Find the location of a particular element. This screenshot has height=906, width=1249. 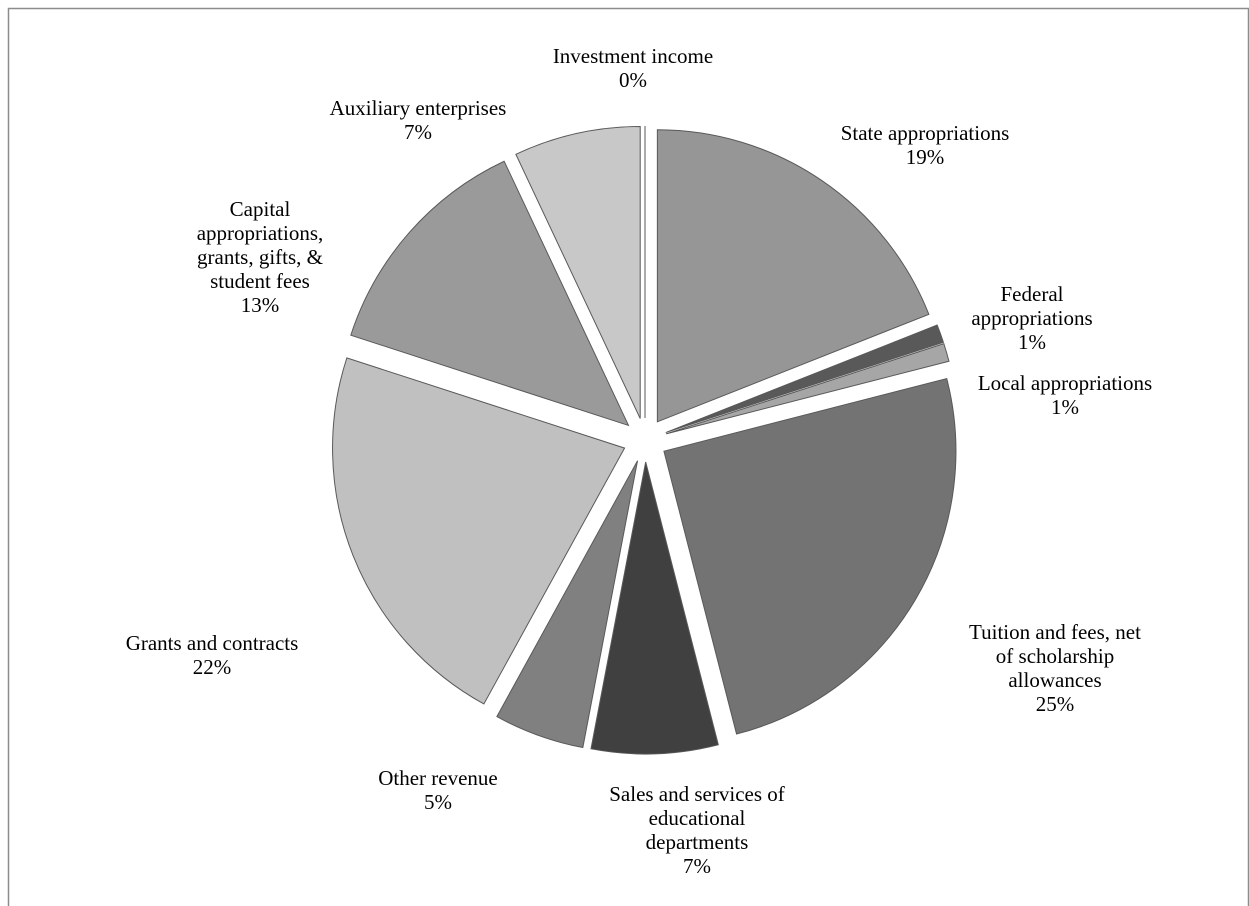

slice-label-text: Investment income 0% is located at coordinates (633, 68).